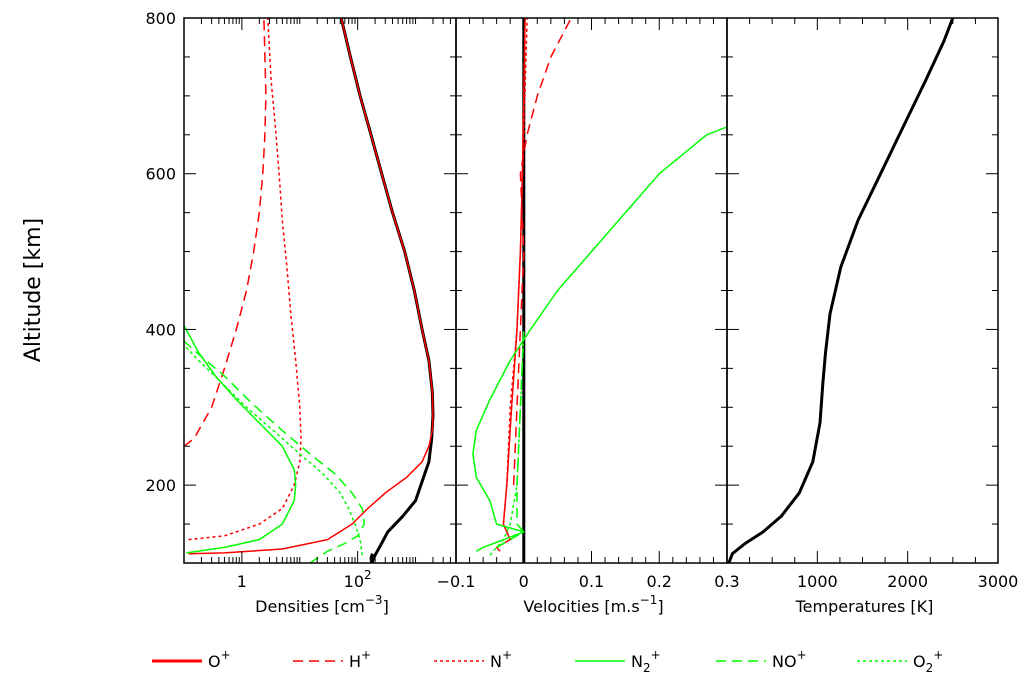 The width and height of the screenshot is (1026, 678). What do you see at coordinates (547, 661) in the screenshot?
I see `legend: O+ H+ N+ N2+ NO+ O2+` at bounding box center [547, 661].